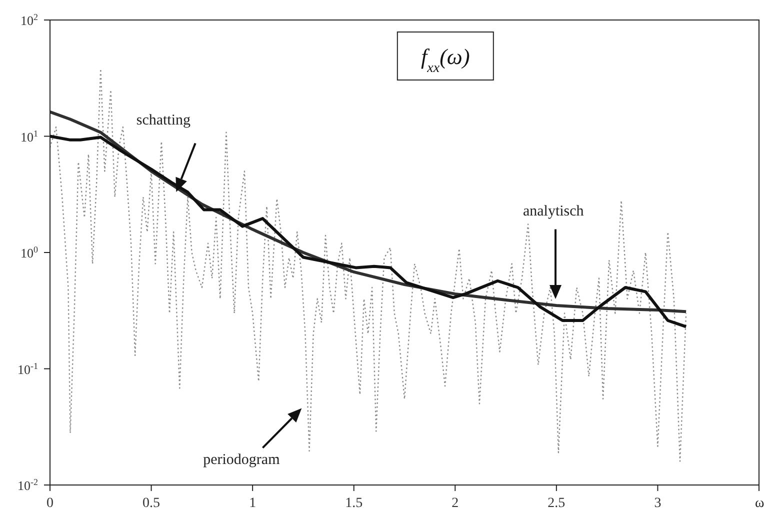  What do you see at coordinates (151, 503) in the screenshot?
I see `x-tick-label: 0.5` at bounding box center [151, 503].